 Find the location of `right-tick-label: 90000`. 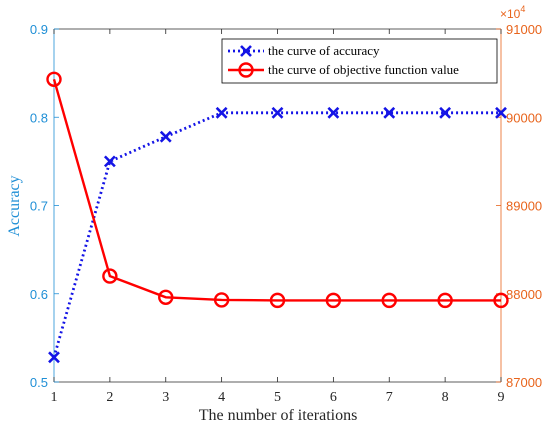

right-tick-label: 90000 is located at coordinates (524, 117).